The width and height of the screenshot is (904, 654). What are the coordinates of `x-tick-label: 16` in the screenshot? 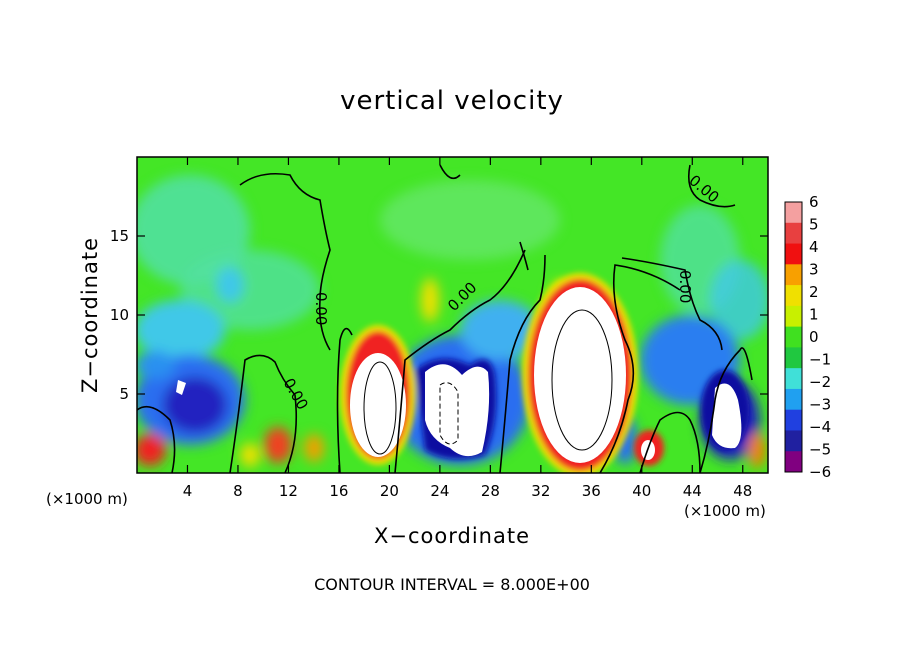 It's located at (338, 491).